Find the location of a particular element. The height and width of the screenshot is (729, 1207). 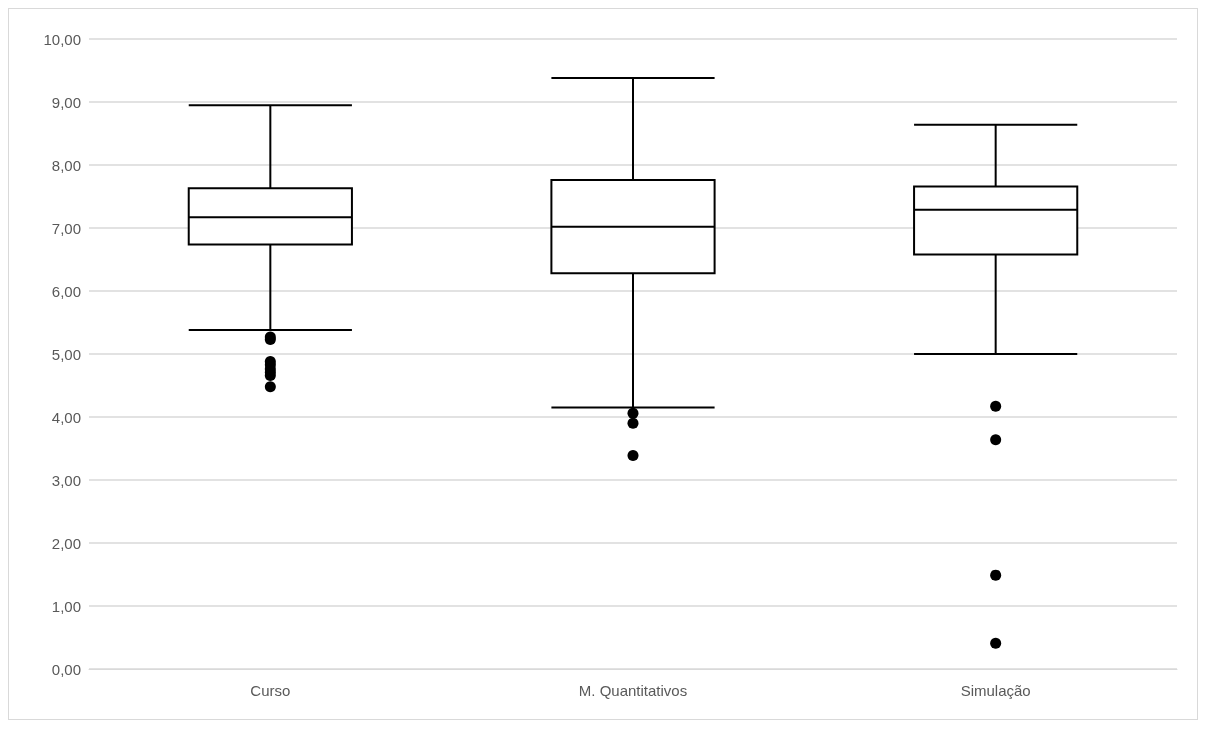

y-tick-label: 10,00 is located at coordinates (62, 39).